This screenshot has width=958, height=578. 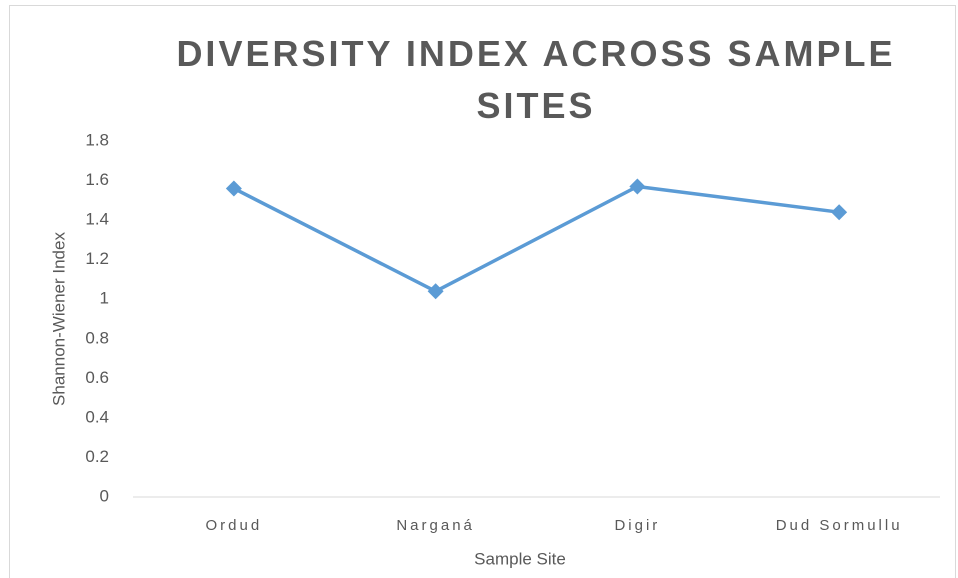 What do you see at coordinates (58, 319) in the screenshot?
I see `y-axis-title: Shannon-Wiener Index` at bounding box center [58, 319].